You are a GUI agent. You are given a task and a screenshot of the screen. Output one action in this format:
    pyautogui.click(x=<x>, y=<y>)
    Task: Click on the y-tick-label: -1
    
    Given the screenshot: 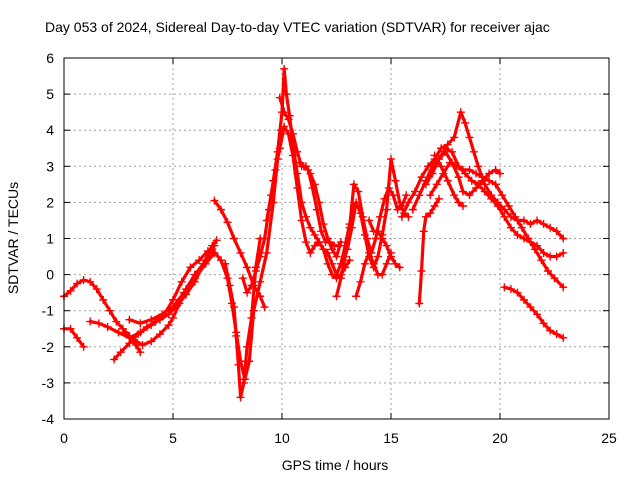 What is the action you would take?
    pyautogui.click(x=48, y=311)
    